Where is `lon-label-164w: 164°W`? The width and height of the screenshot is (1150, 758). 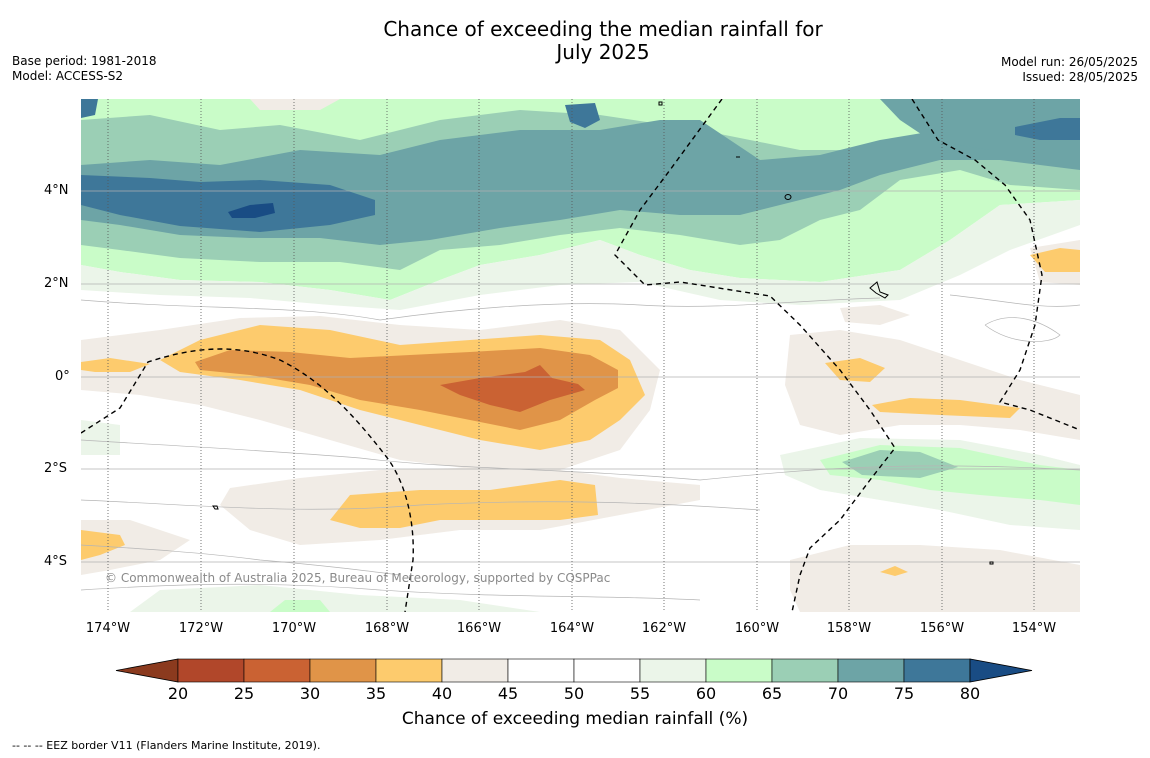 lon-label-164w: 164°W is located at coordinates (572, 628).